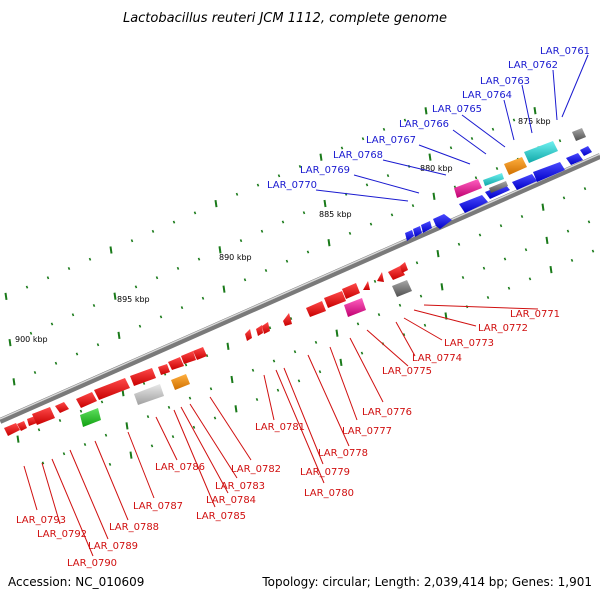  What do you see at coordinates (231, 500) in the screenshot?
I see `gene-label: LAR_0784` at bounding box center [231, 500].